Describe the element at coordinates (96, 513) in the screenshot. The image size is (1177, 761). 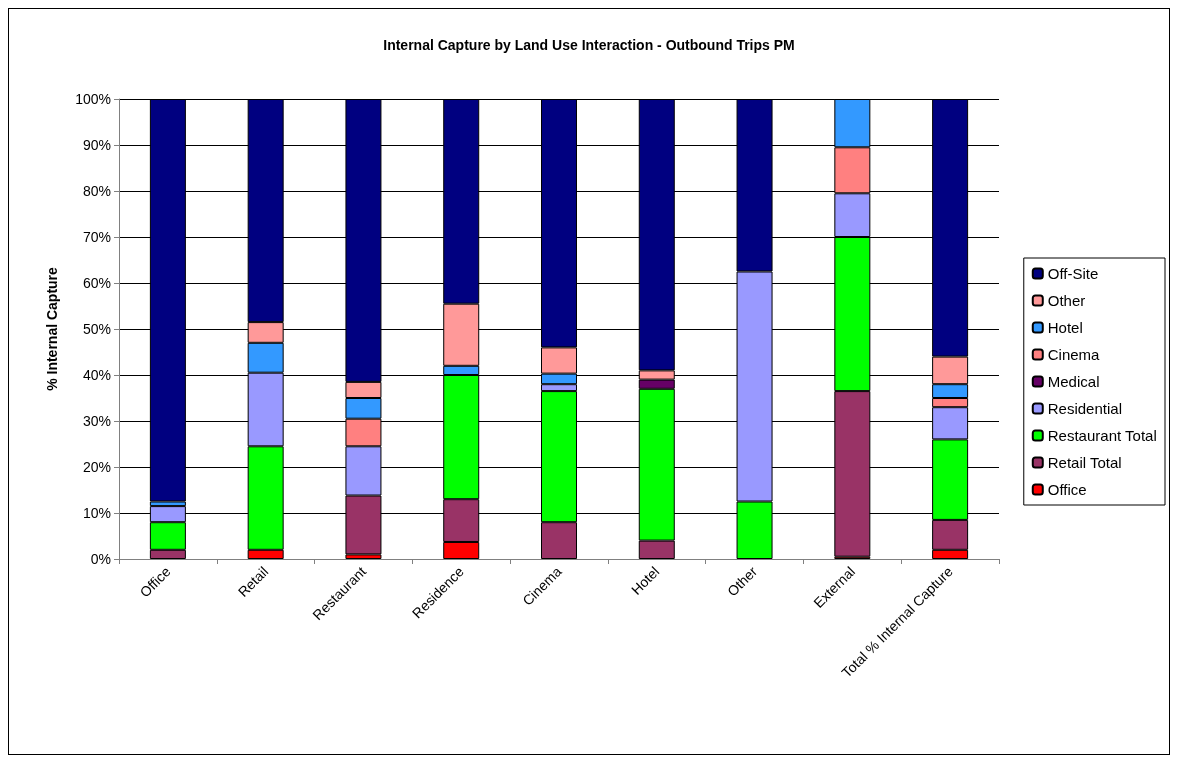
I see `y-tick-label: 10%` at that location.